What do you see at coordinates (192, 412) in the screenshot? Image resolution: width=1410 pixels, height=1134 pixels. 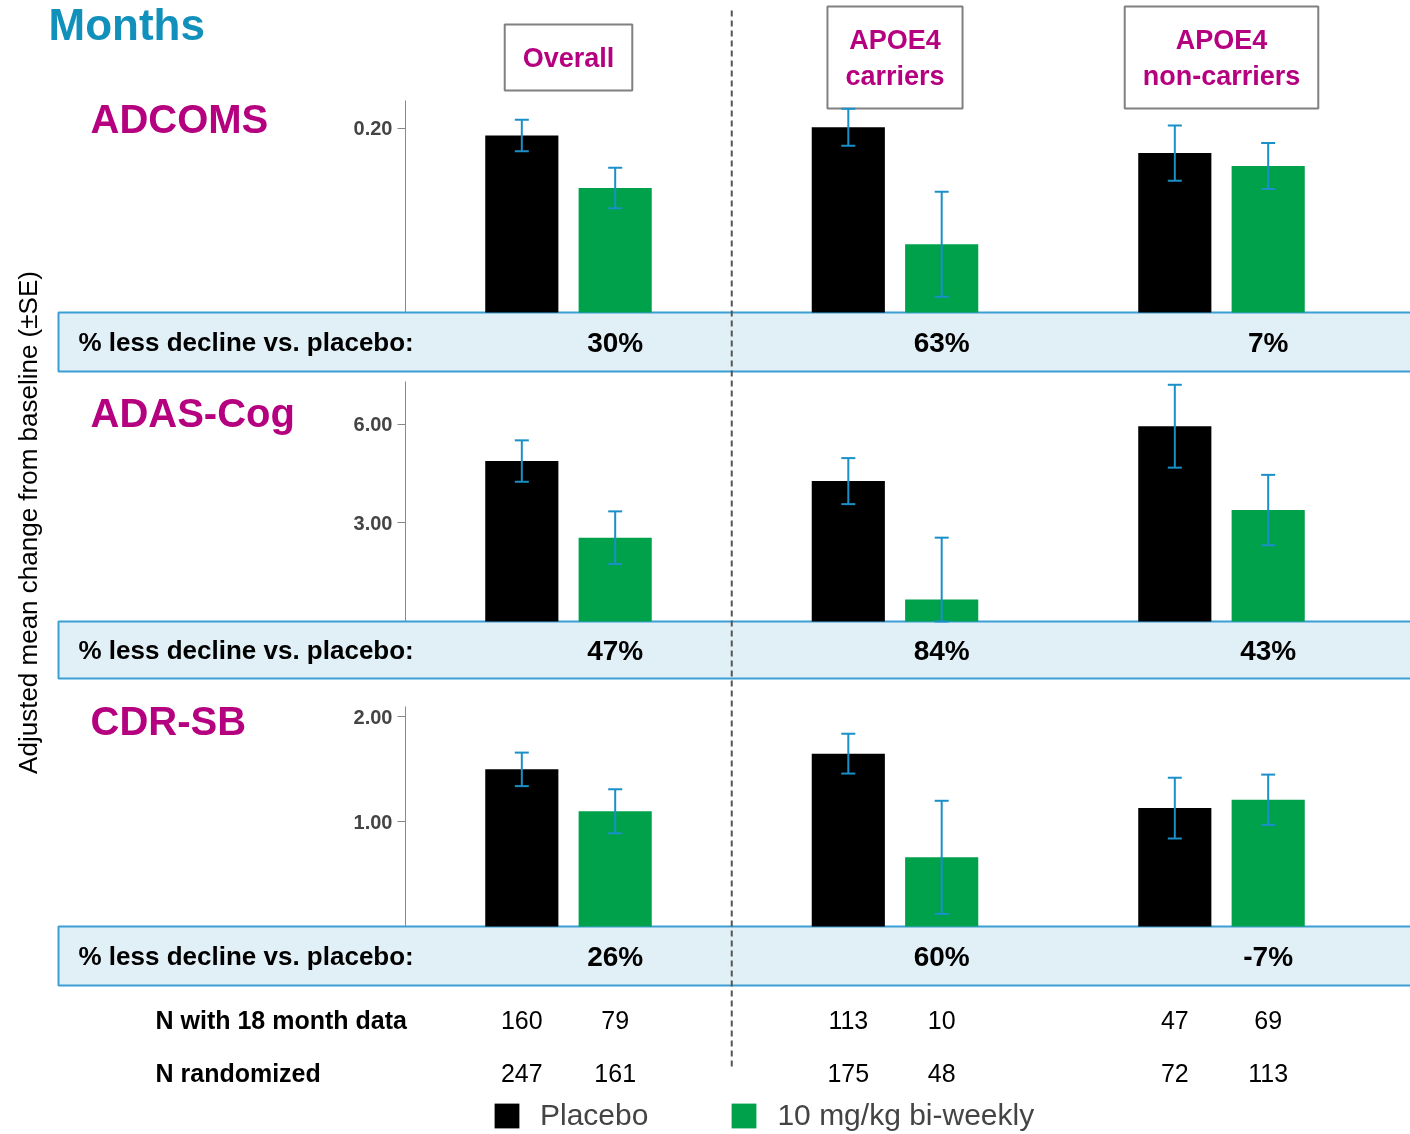 I see `chart-title: ADAS-Cog` at bounding box center [192, 412].